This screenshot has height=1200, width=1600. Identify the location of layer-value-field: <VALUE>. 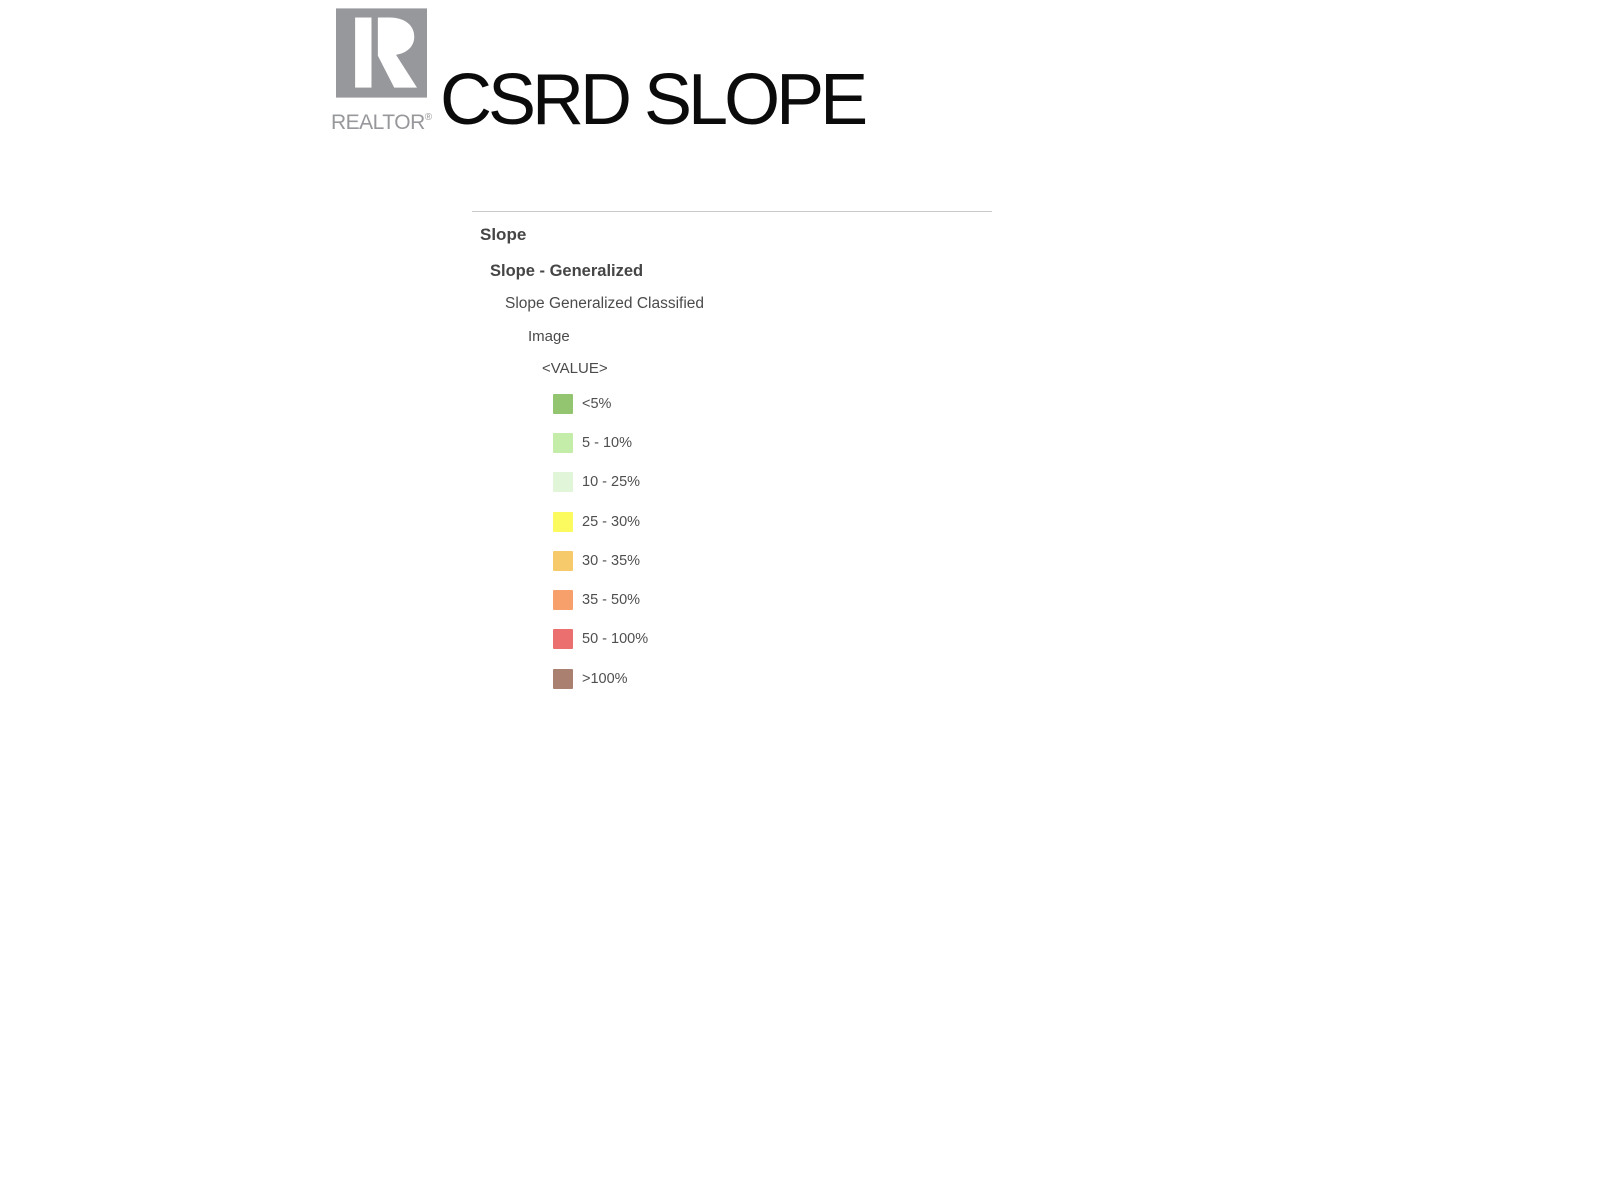
(575, 368).